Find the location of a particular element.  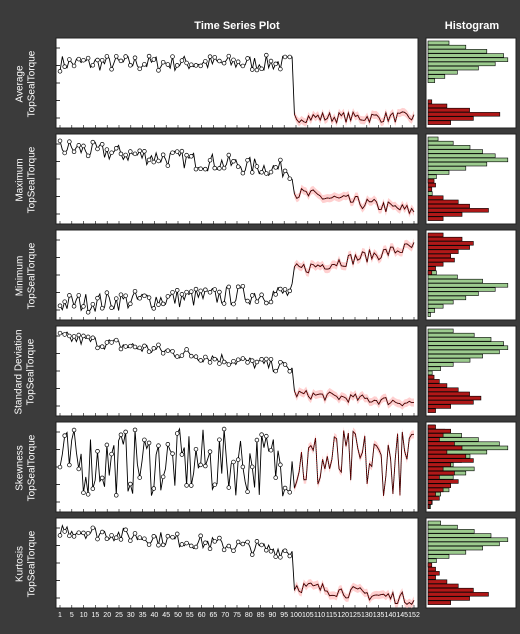

x-tick-label: 95 is located at coordinates (284, 615).